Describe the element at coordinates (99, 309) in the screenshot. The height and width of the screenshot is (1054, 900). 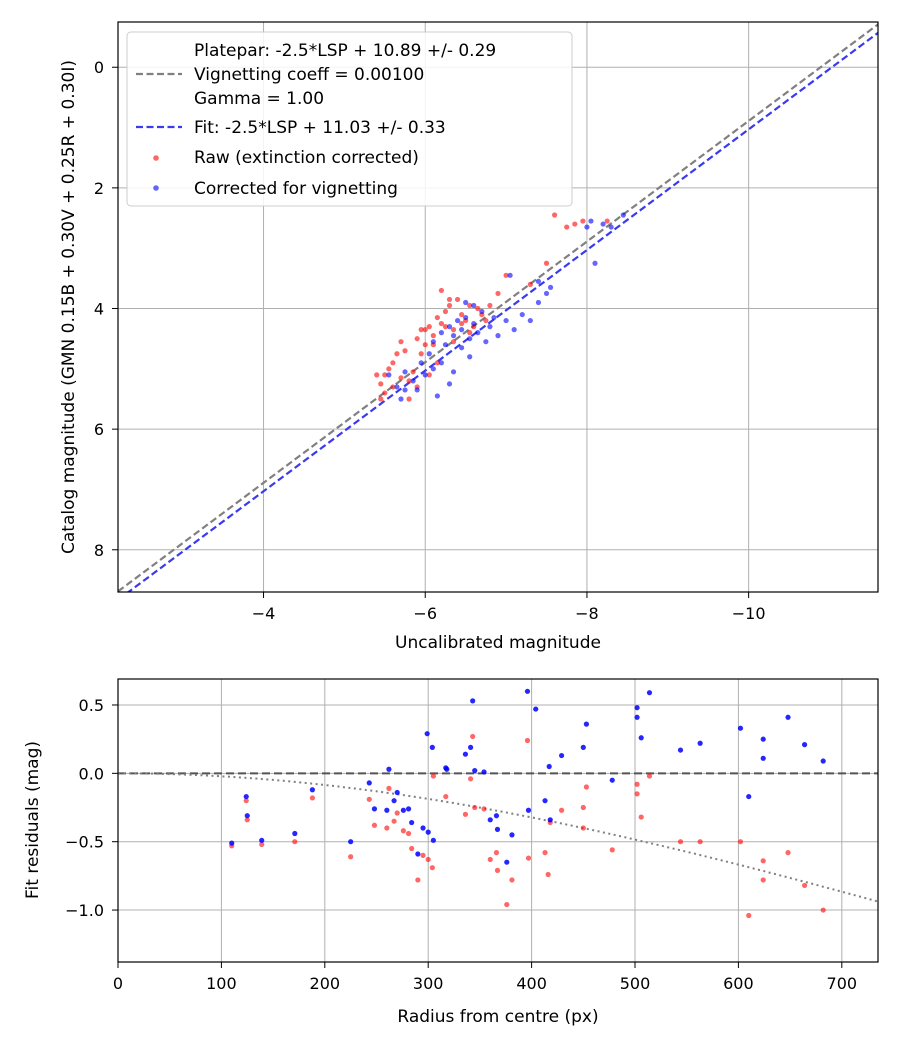
I see `top-y-tick-label: 4` at that location.